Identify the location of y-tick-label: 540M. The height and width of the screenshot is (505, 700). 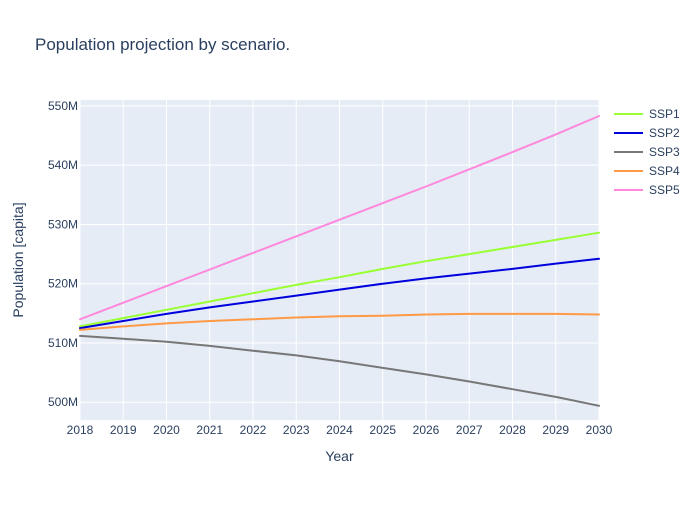
(63, 165).